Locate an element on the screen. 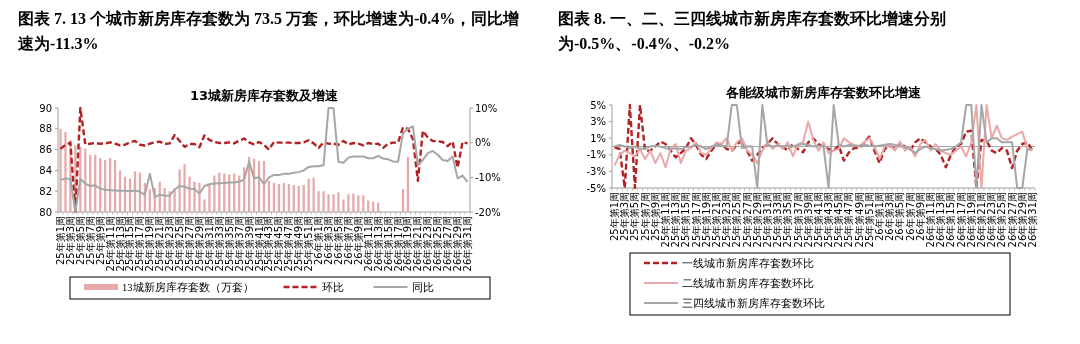 The height and width of the screenshot is (344, 1080). chart-title: 图表 7. 13 个城市新房库存套数为 73.5 万套，环比增速为-0.4%，同比增速为-11.3% is located at coordinates (269, 31).